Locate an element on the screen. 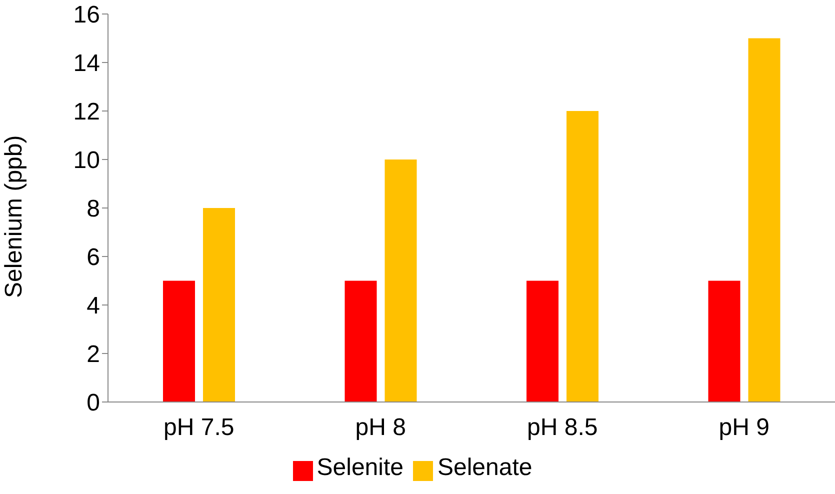  y-tick-label: 10 is located at coordinates (86, 160).